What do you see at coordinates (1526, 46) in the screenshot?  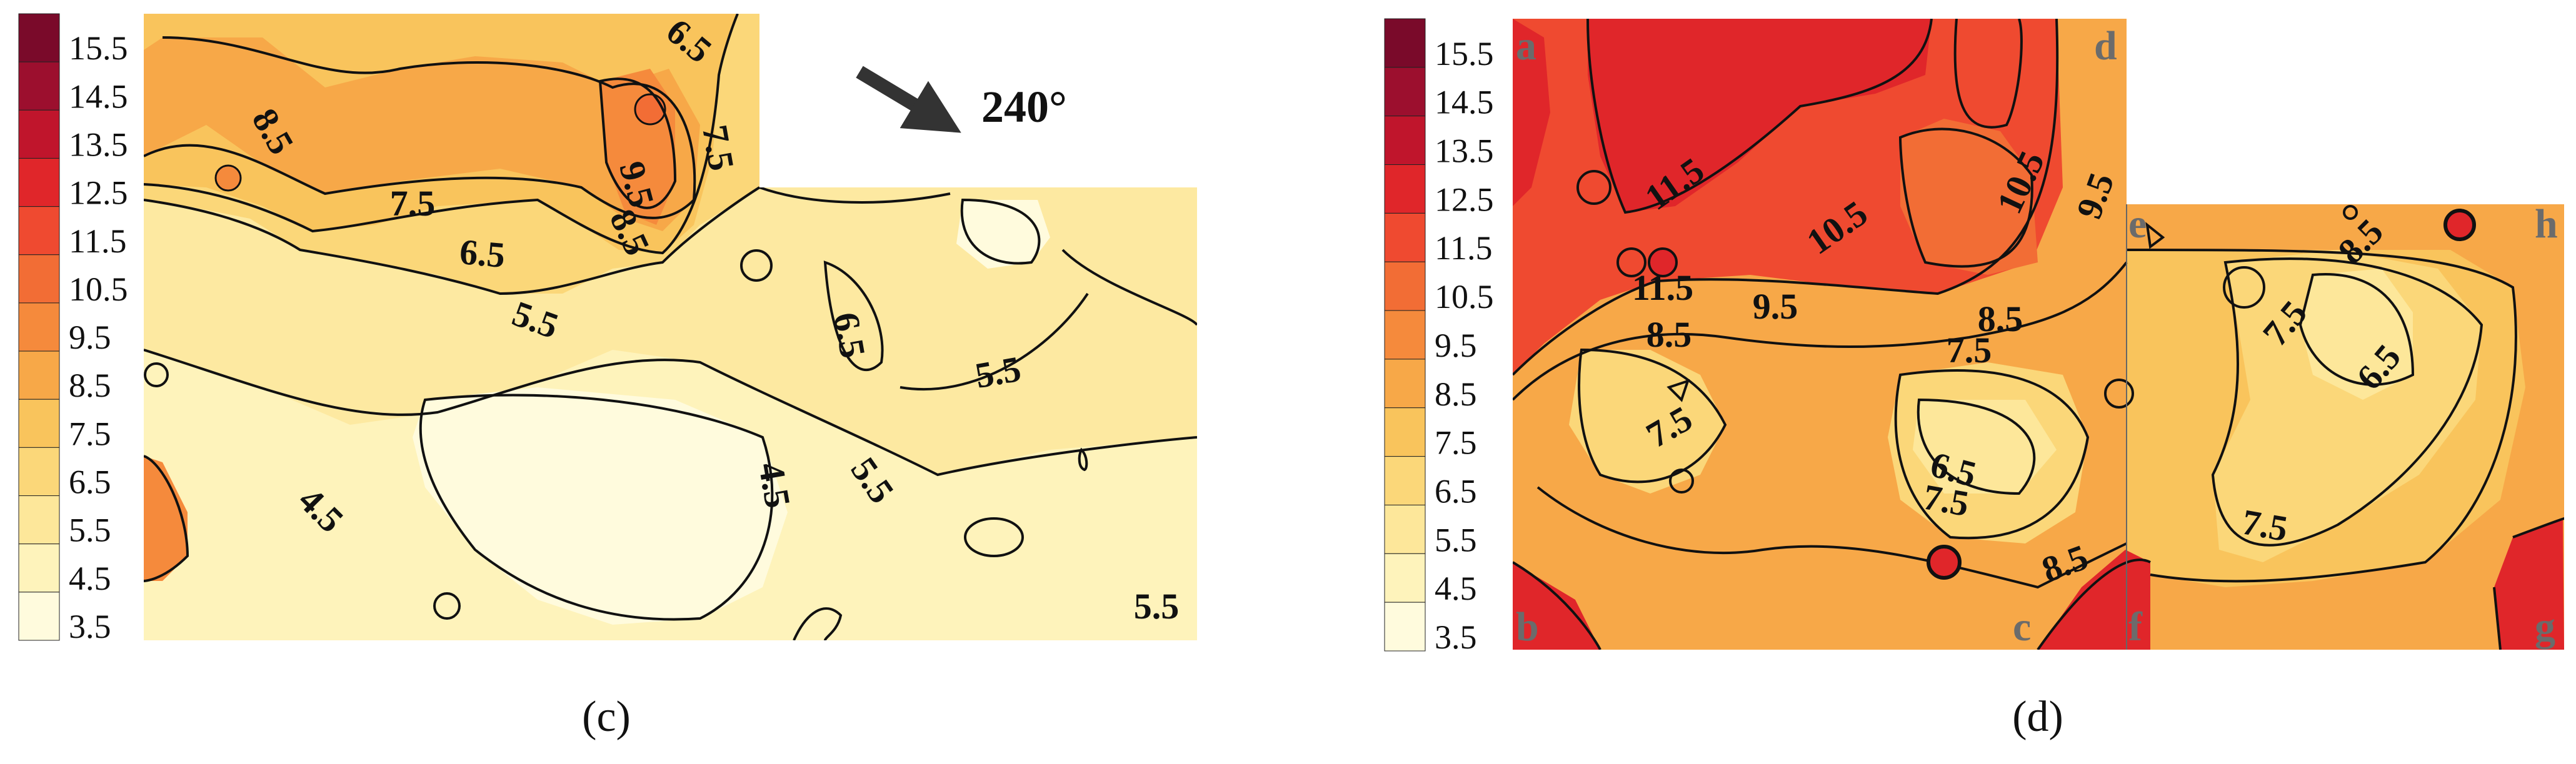 I see `corner-label: a` at bounding box center [1526, 46].